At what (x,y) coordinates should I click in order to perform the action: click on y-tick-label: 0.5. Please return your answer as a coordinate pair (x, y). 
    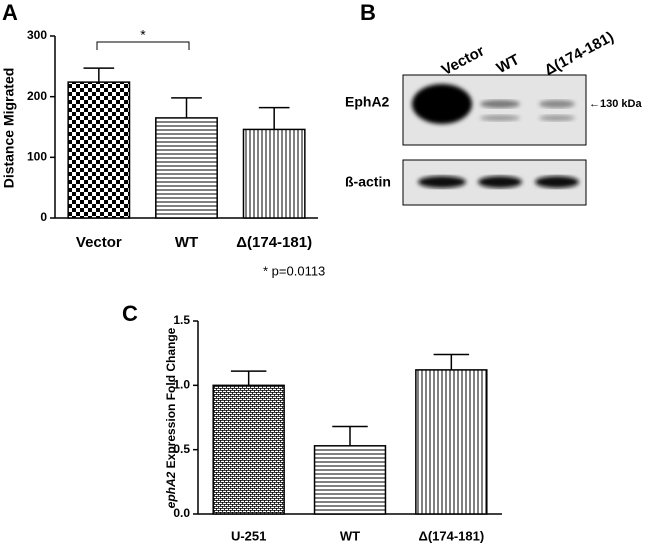
    Looking at the image, I should click on (181, 449).